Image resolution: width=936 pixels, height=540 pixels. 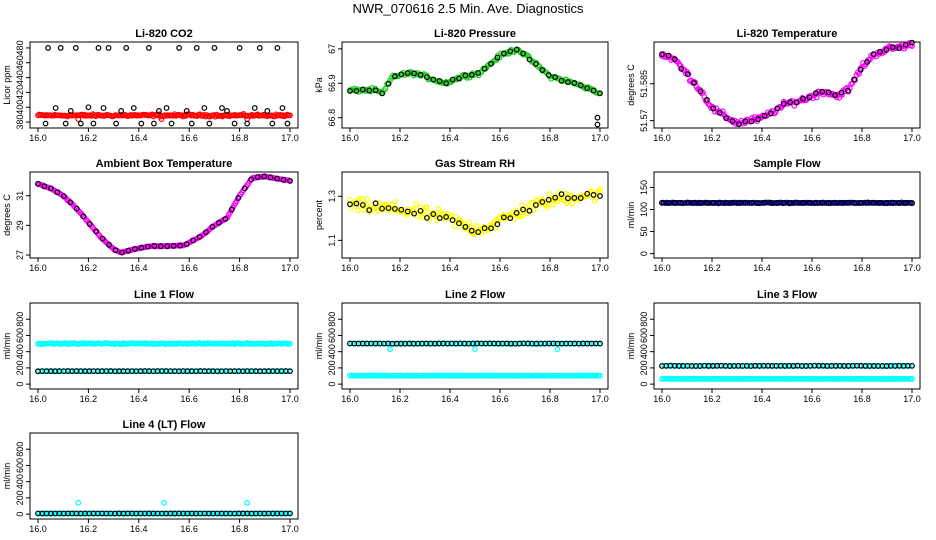 I want to click on data-point-black-outliers, so click(x=597, y=117).